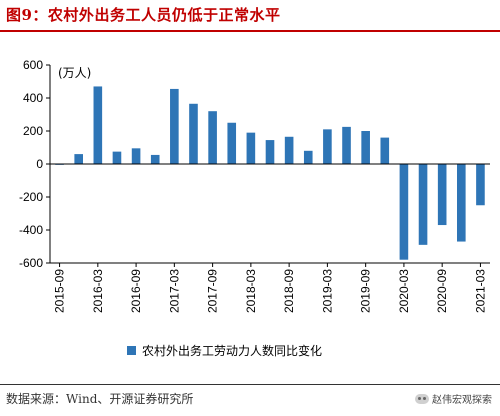  What do you see at coordinates (442, 291) in the screenshot?
I see `x-tick-label: 2020-09` at bounding box center [442, 291].